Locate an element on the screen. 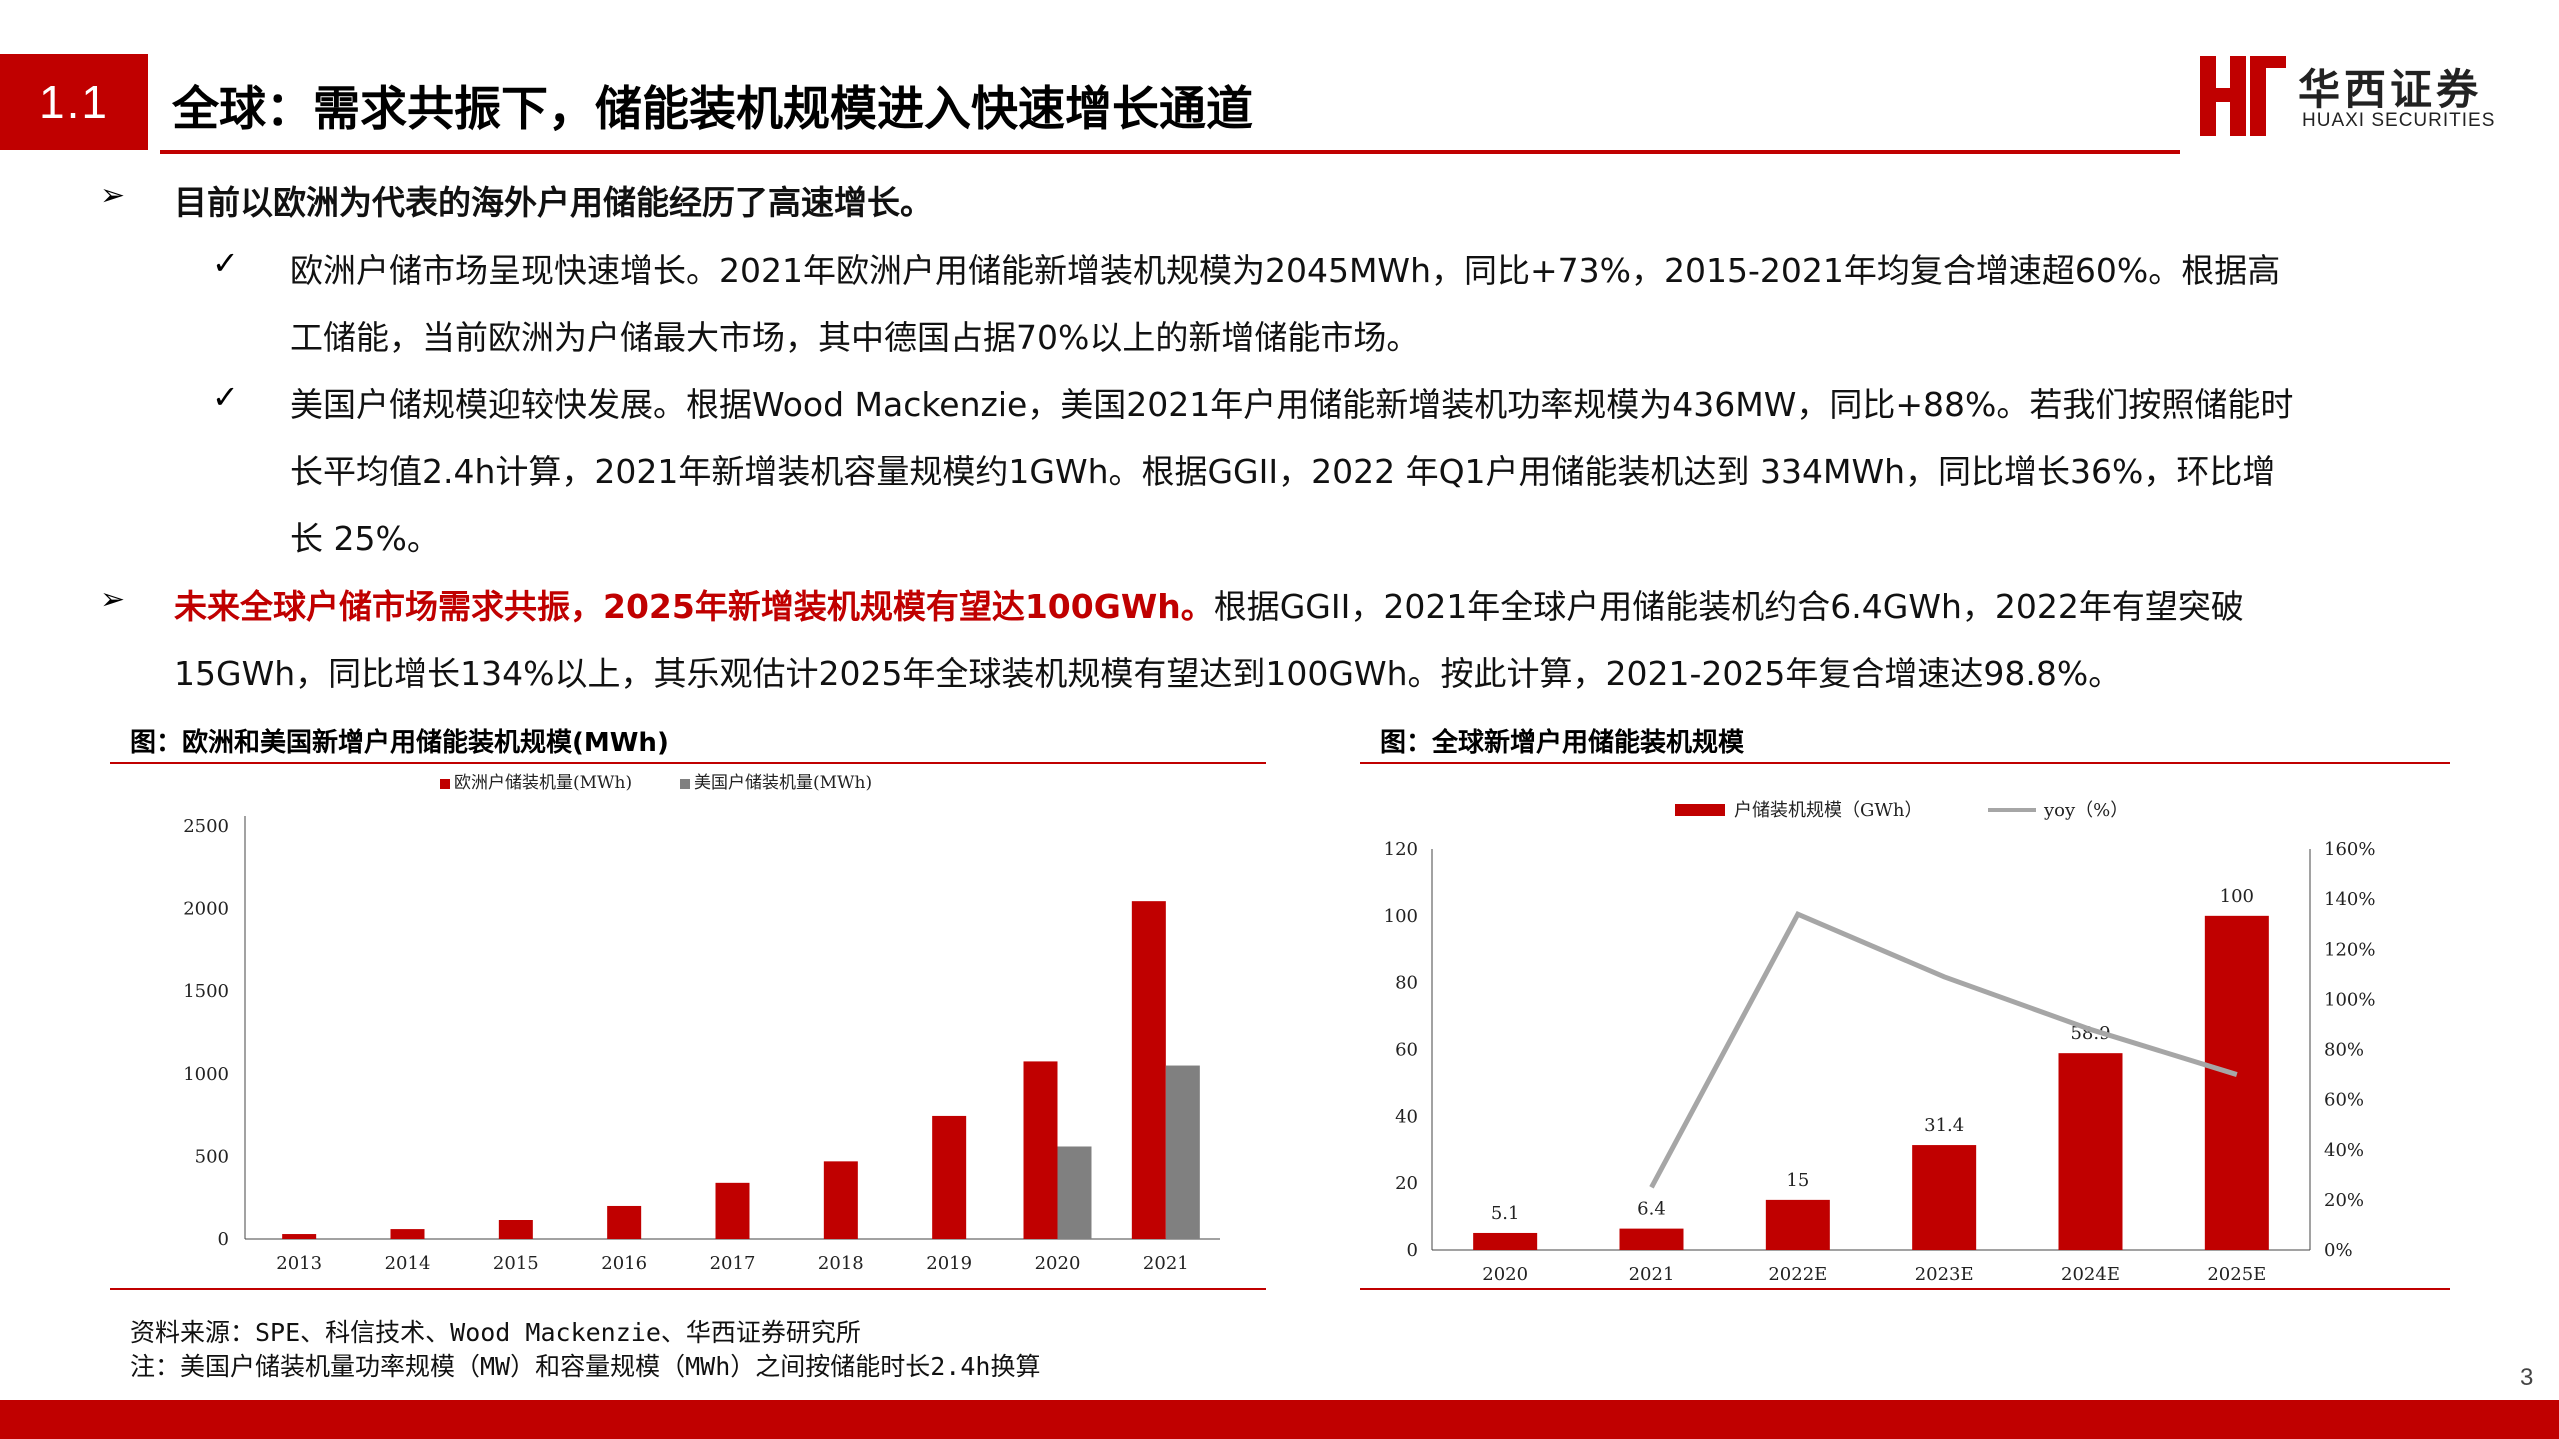 The width and height of the screenshot is (2559, 1439). x-tick-label: 2013 is located at coordinates (299, 1263).